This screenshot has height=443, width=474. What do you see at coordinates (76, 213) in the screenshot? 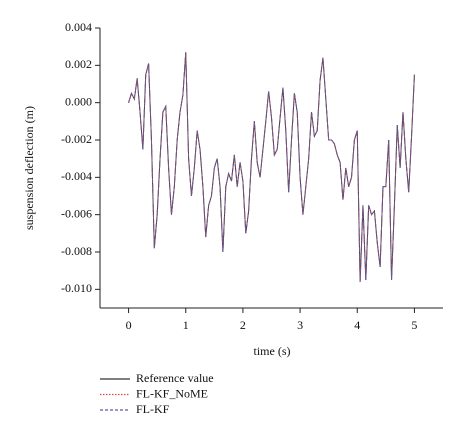
I see `y-tick-label: -0.006` at bounding box center [76, 213].